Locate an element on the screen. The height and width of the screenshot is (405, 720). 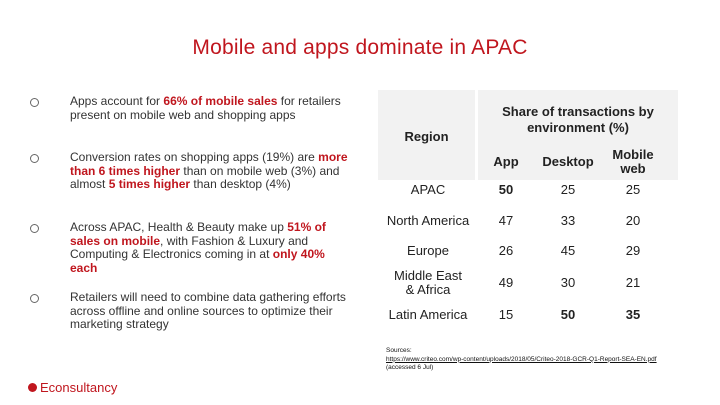
bullet-text-run: than desktop (4%) is located at coordinates (240, 184).